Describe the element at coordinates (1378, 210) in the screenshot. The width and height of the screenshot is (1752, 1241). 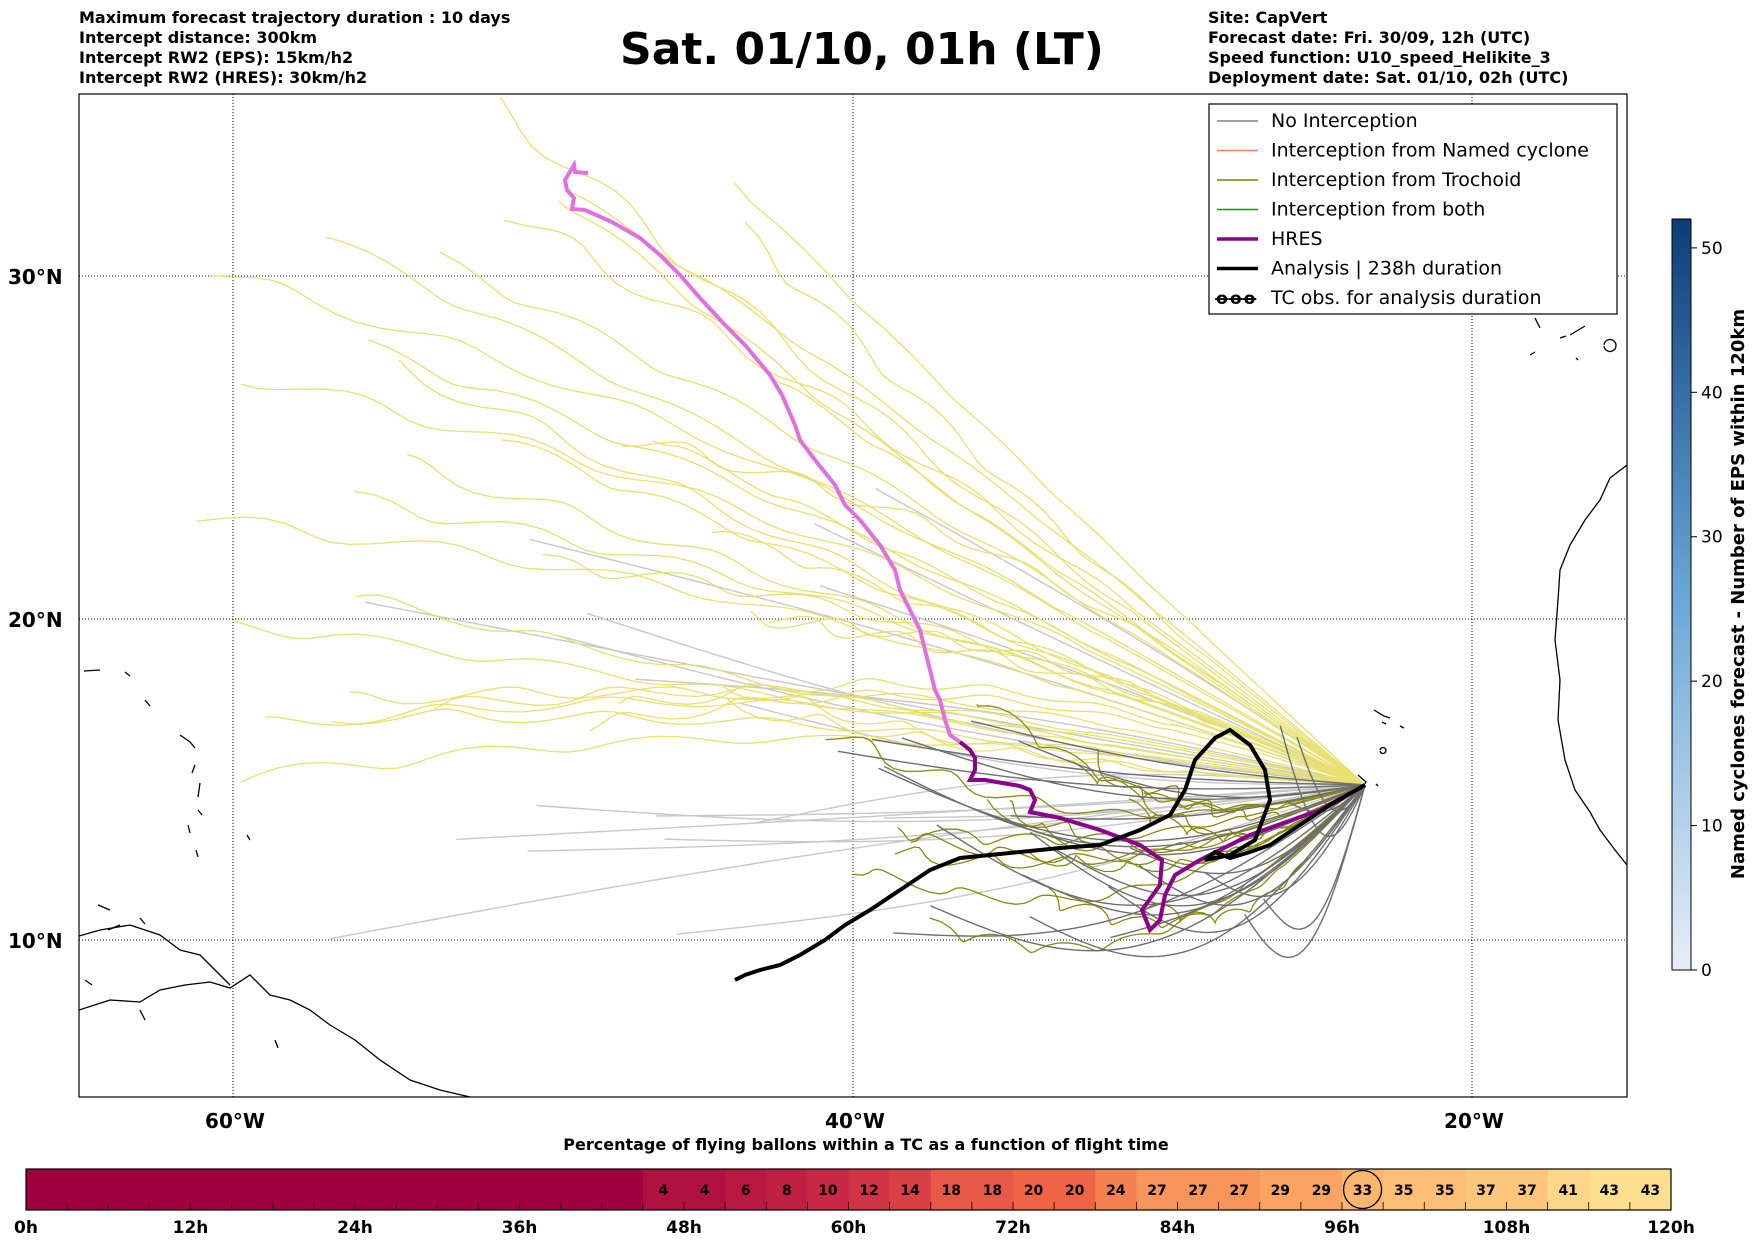
I see `legend-label: Interception from both` at that location.